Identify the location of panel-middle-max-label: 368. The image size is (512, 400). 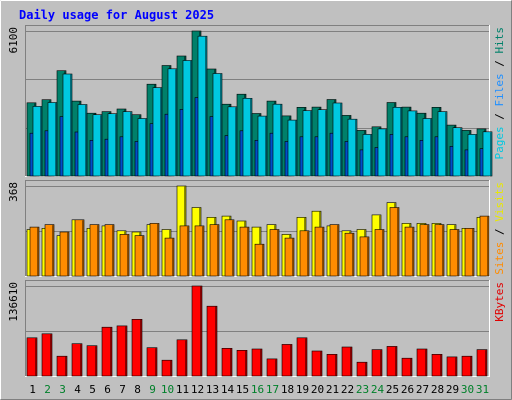
(13, 192).